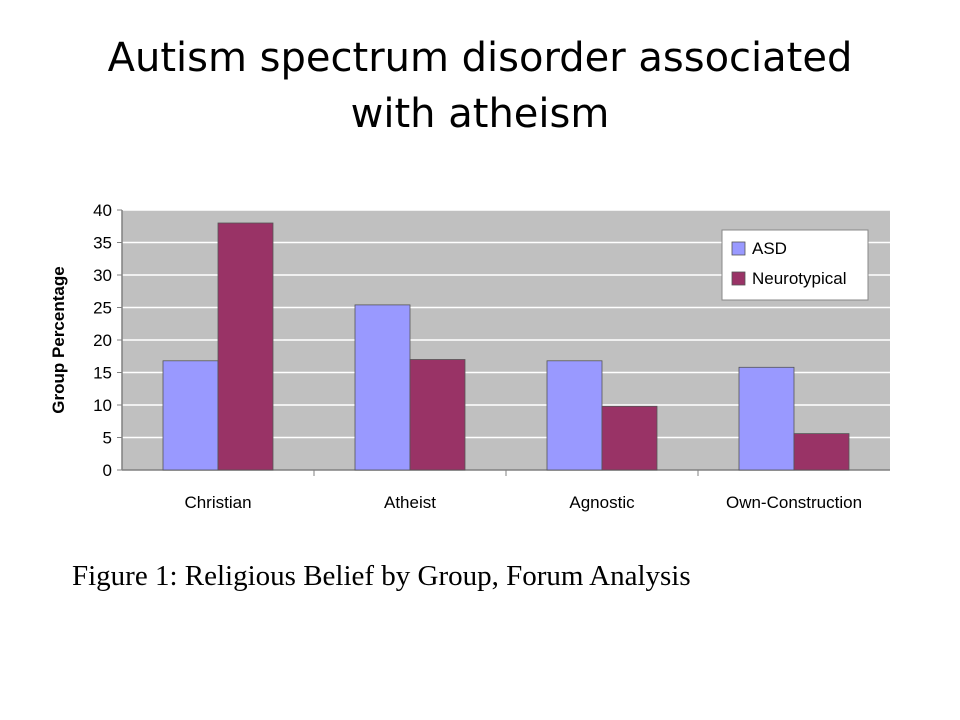 This screenshot has height=720, width=960. What do you see at coordinates (382, 387) in the screenshot?
I see `bar-asd-atheist` at bounding box center [382, 387].